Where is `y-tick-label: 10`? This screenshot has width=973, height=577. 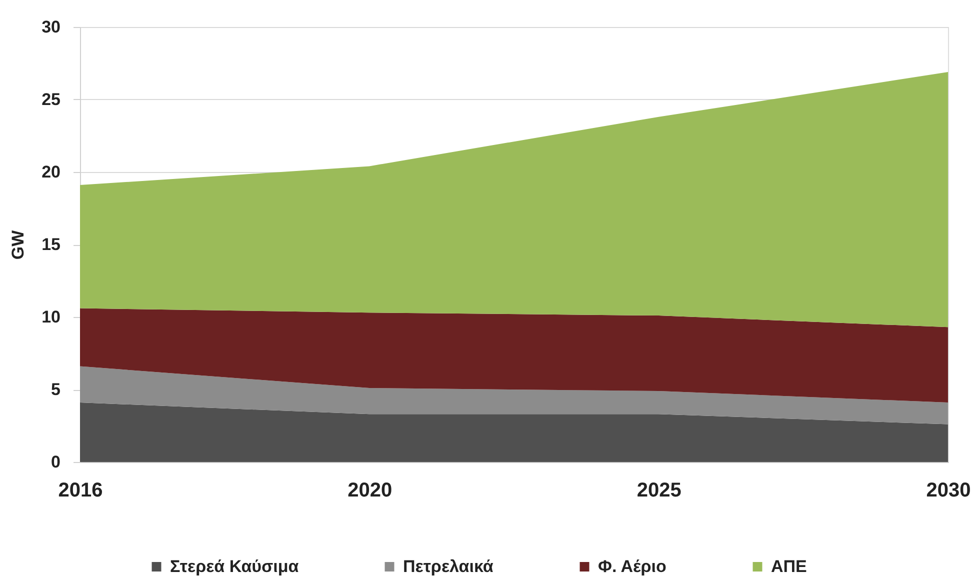 y-tick-label: 10 is located at coordinates (51, 317).